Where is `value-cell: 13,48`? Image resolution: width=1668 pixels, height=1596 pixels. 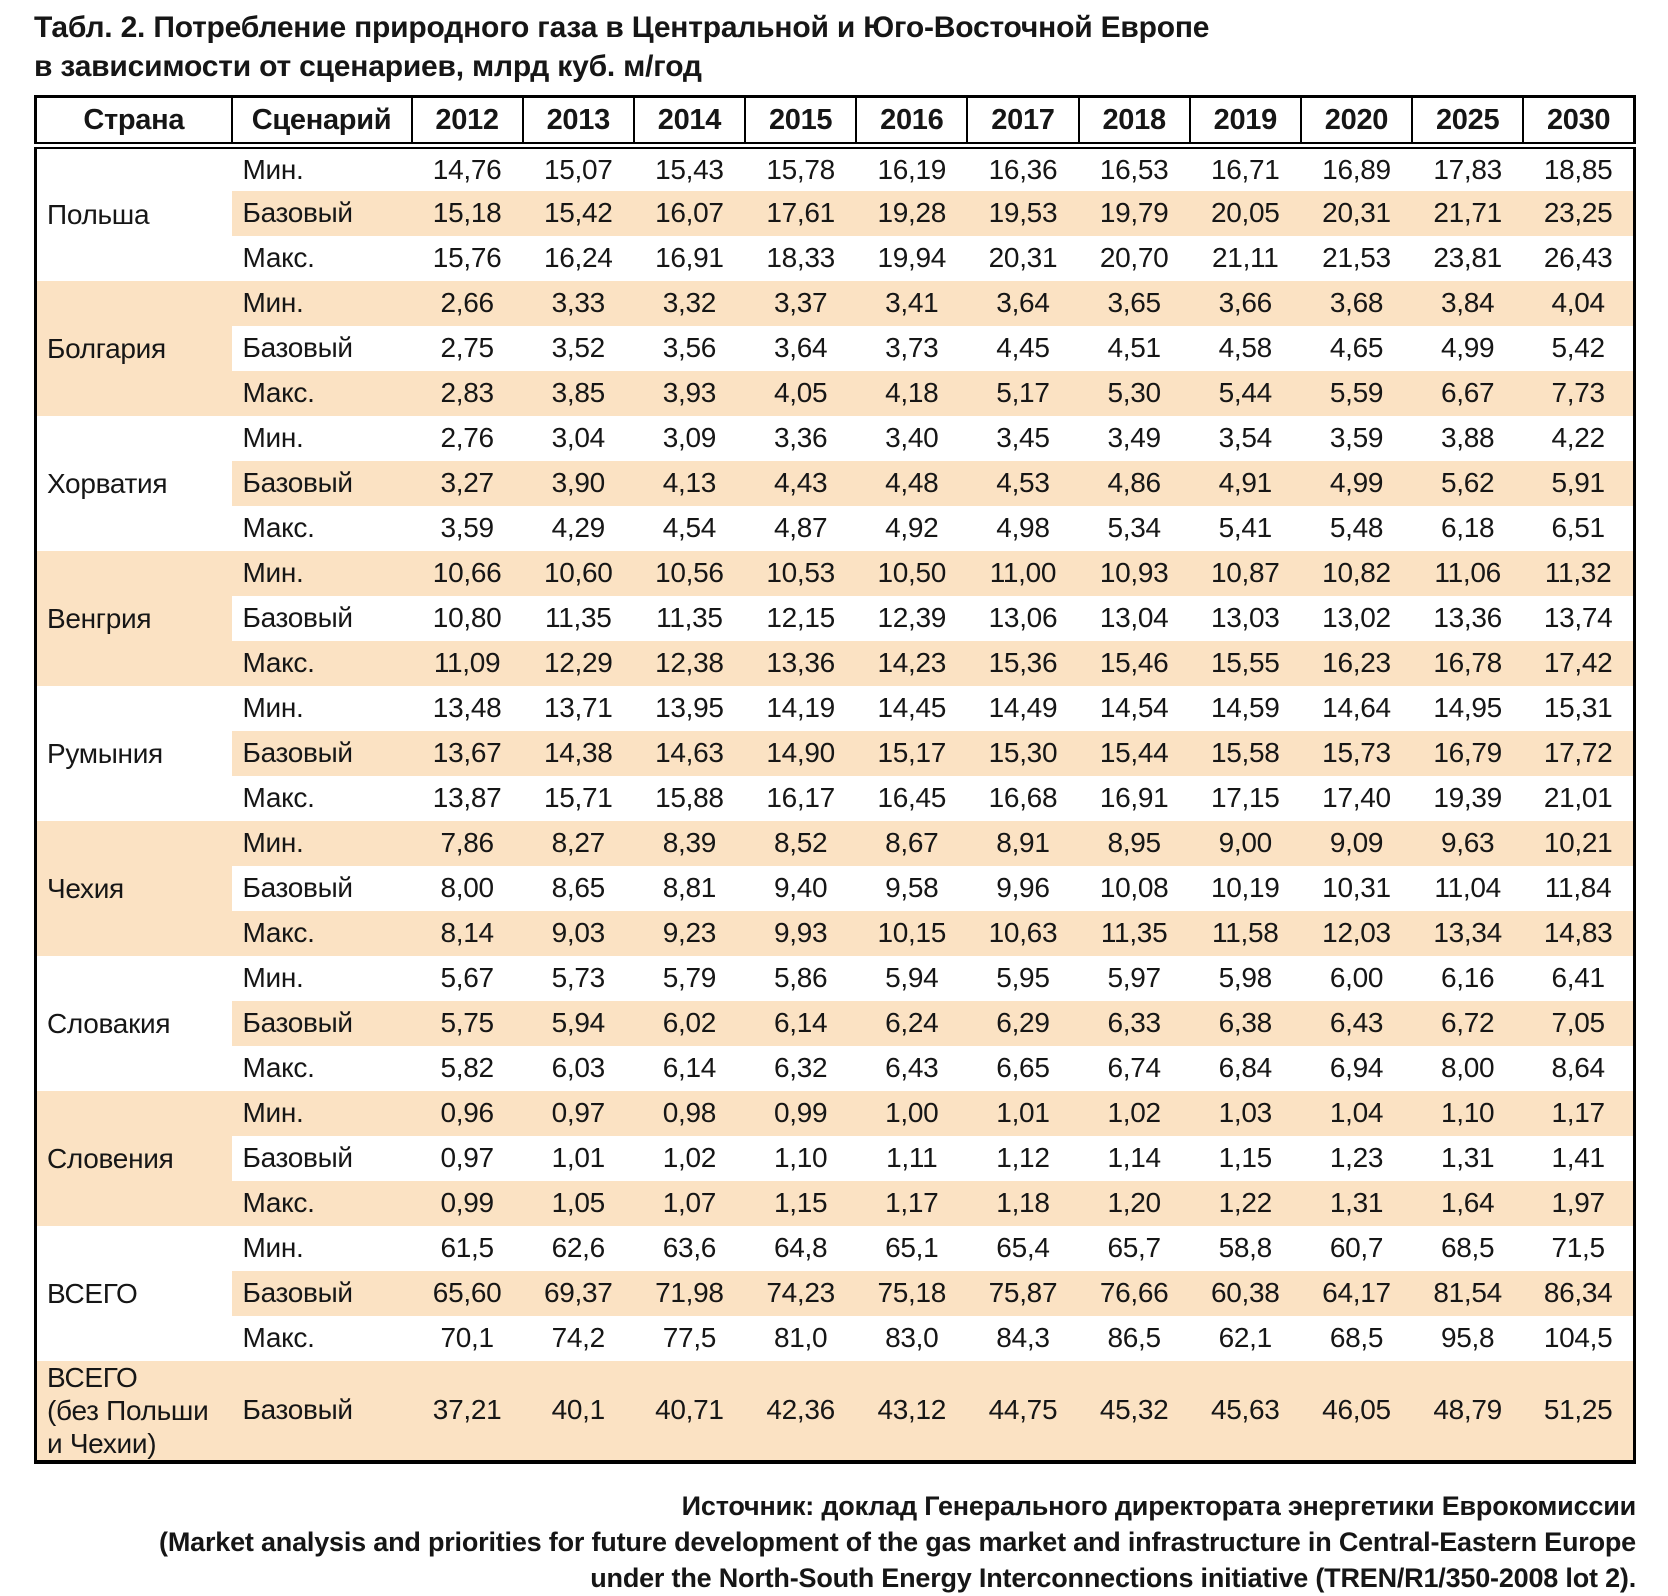
value-cell: 13,48 is located at coordinates (467, 707).